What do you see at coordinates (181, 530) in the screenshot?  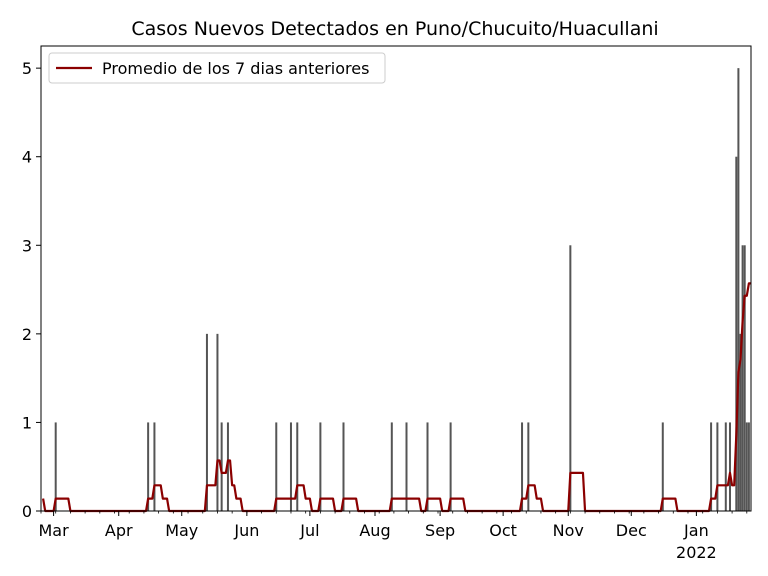 I see `x-tick-label-2: May` at bounding box center [181, 530].